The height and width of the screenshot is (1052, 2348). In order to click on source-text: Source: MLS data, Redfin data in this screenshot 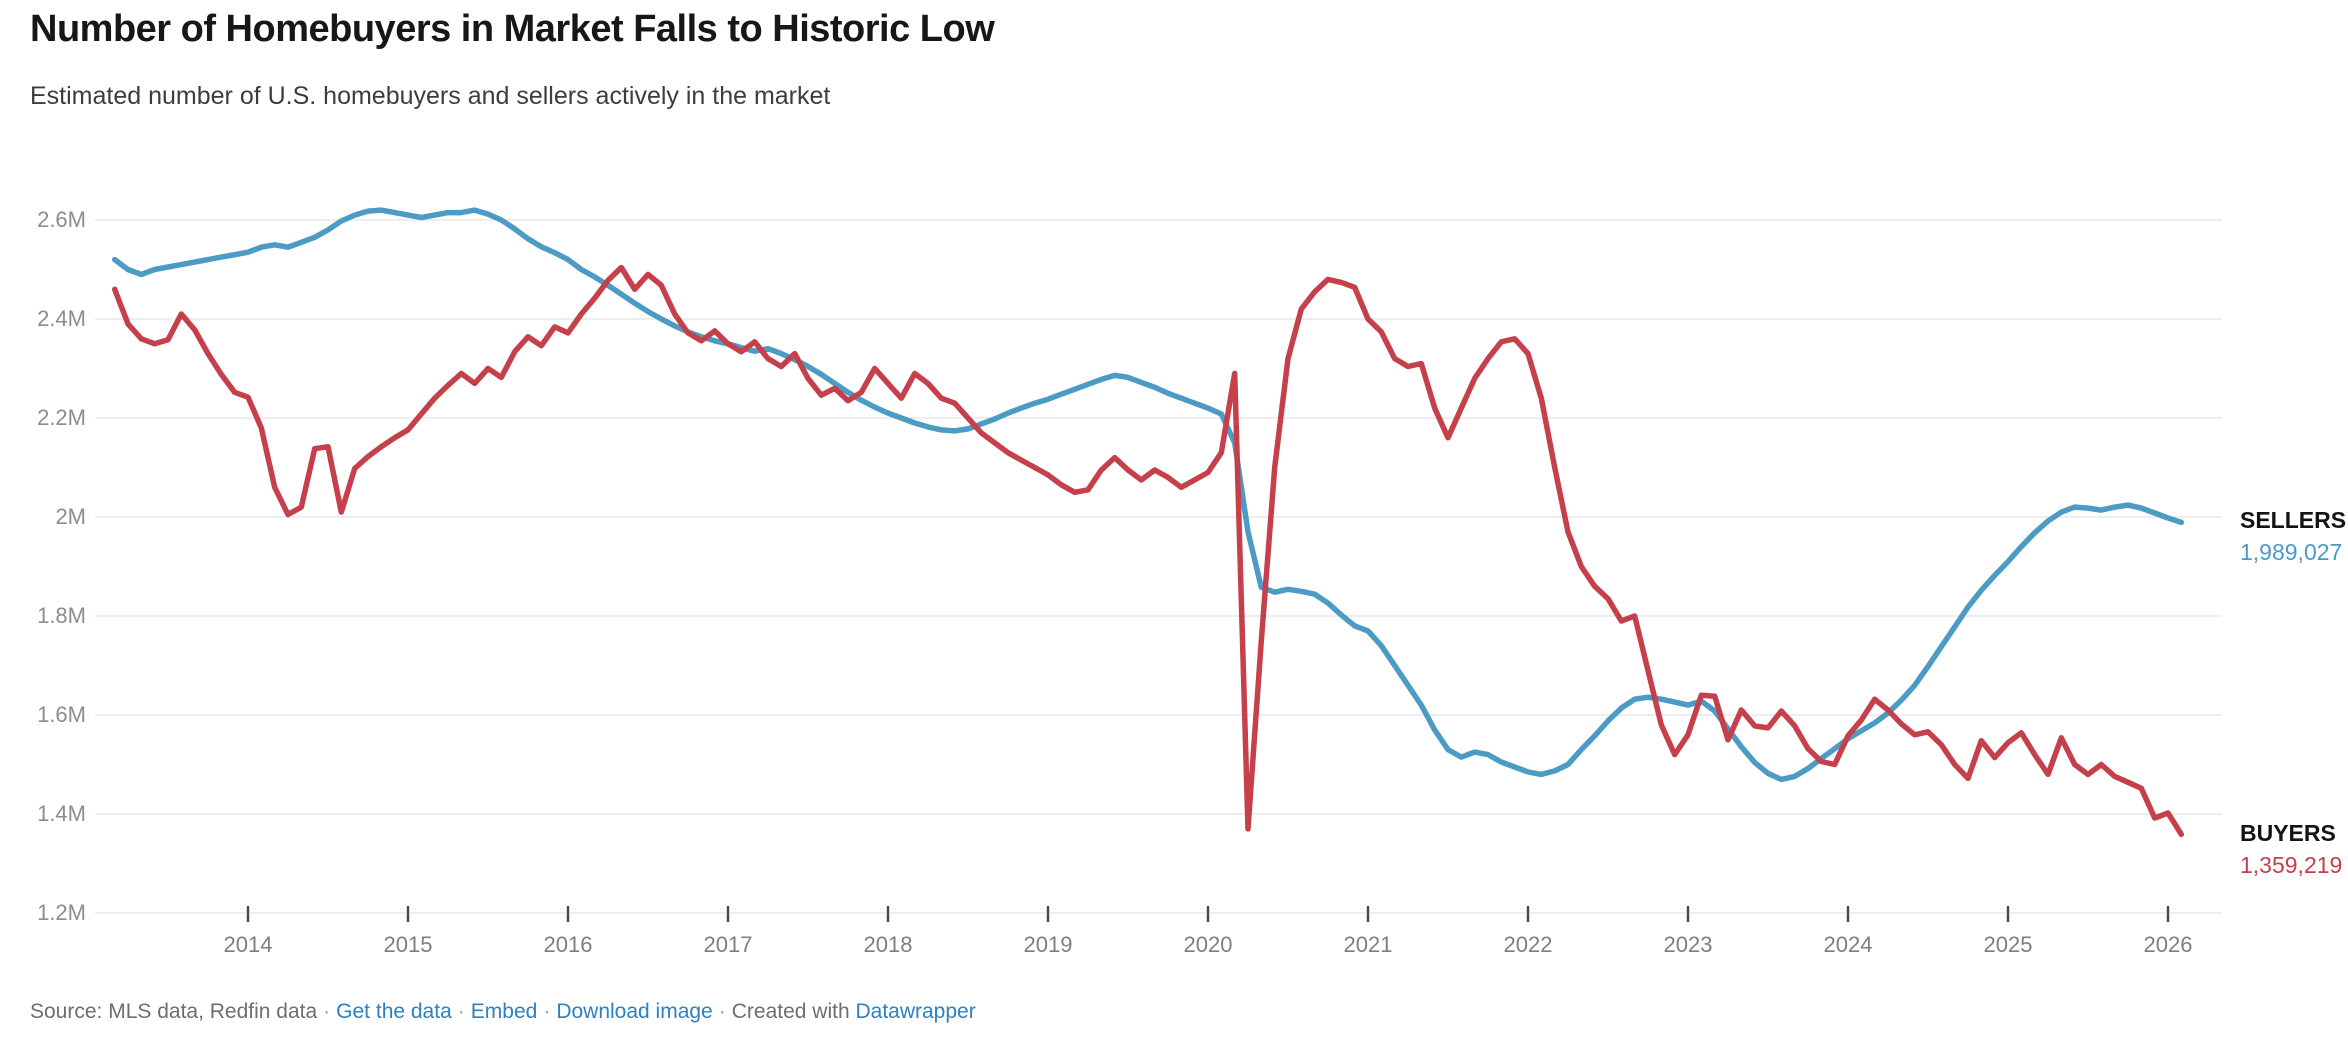, I will do `click(174, 1011)`.